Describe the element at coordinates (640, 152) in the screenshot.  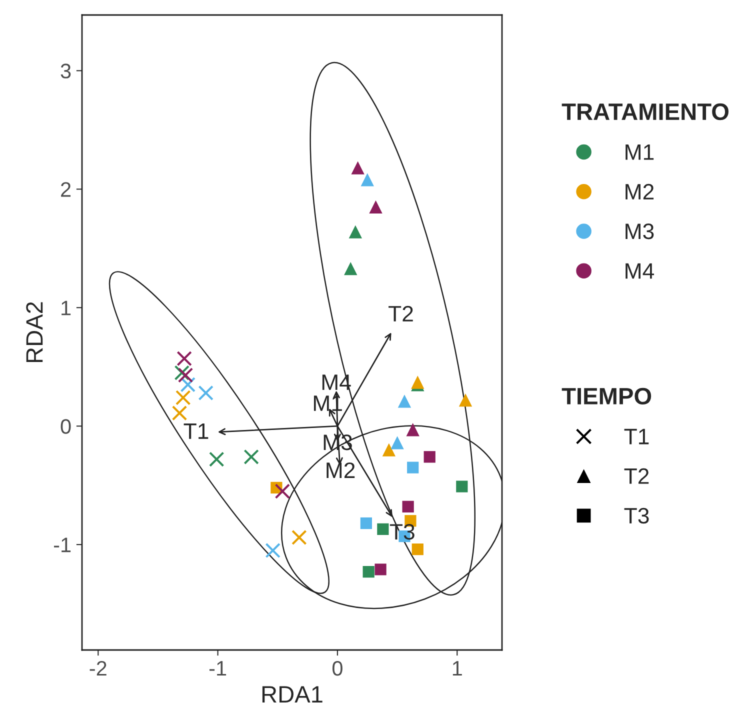
I see `legend-label: M1` at that location.